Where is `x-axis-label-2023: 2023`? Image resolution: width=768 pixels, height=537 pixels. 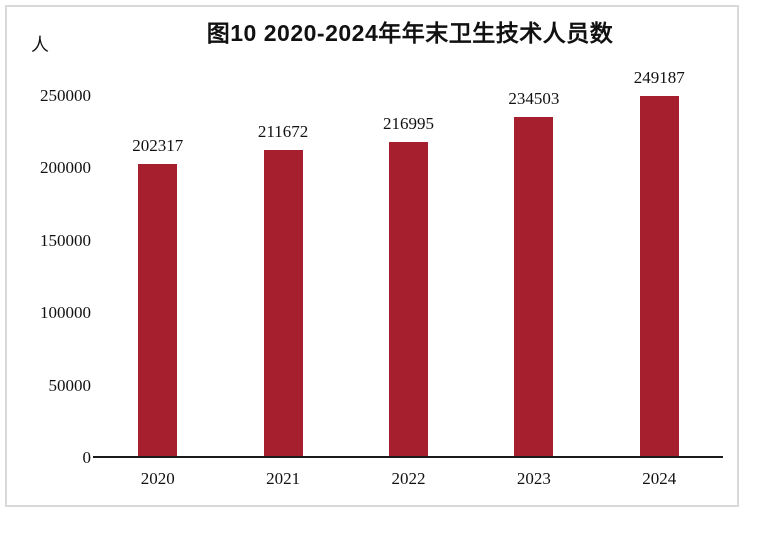 x-axis-label-2023: 2023 is located at coordinates (533, 478).